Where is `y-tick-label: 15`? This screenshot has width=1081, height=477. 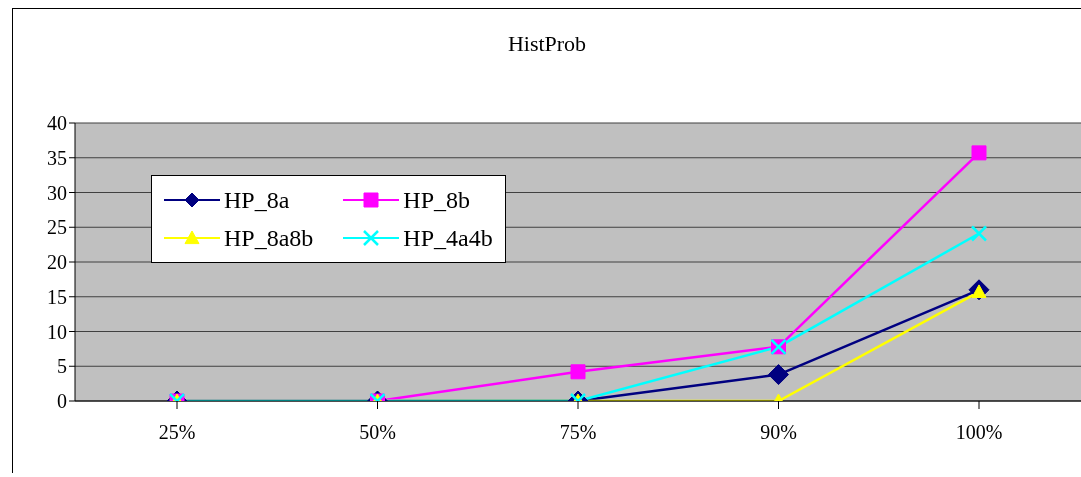 y-tick-label: 15 is located at coordinates (57, 296).